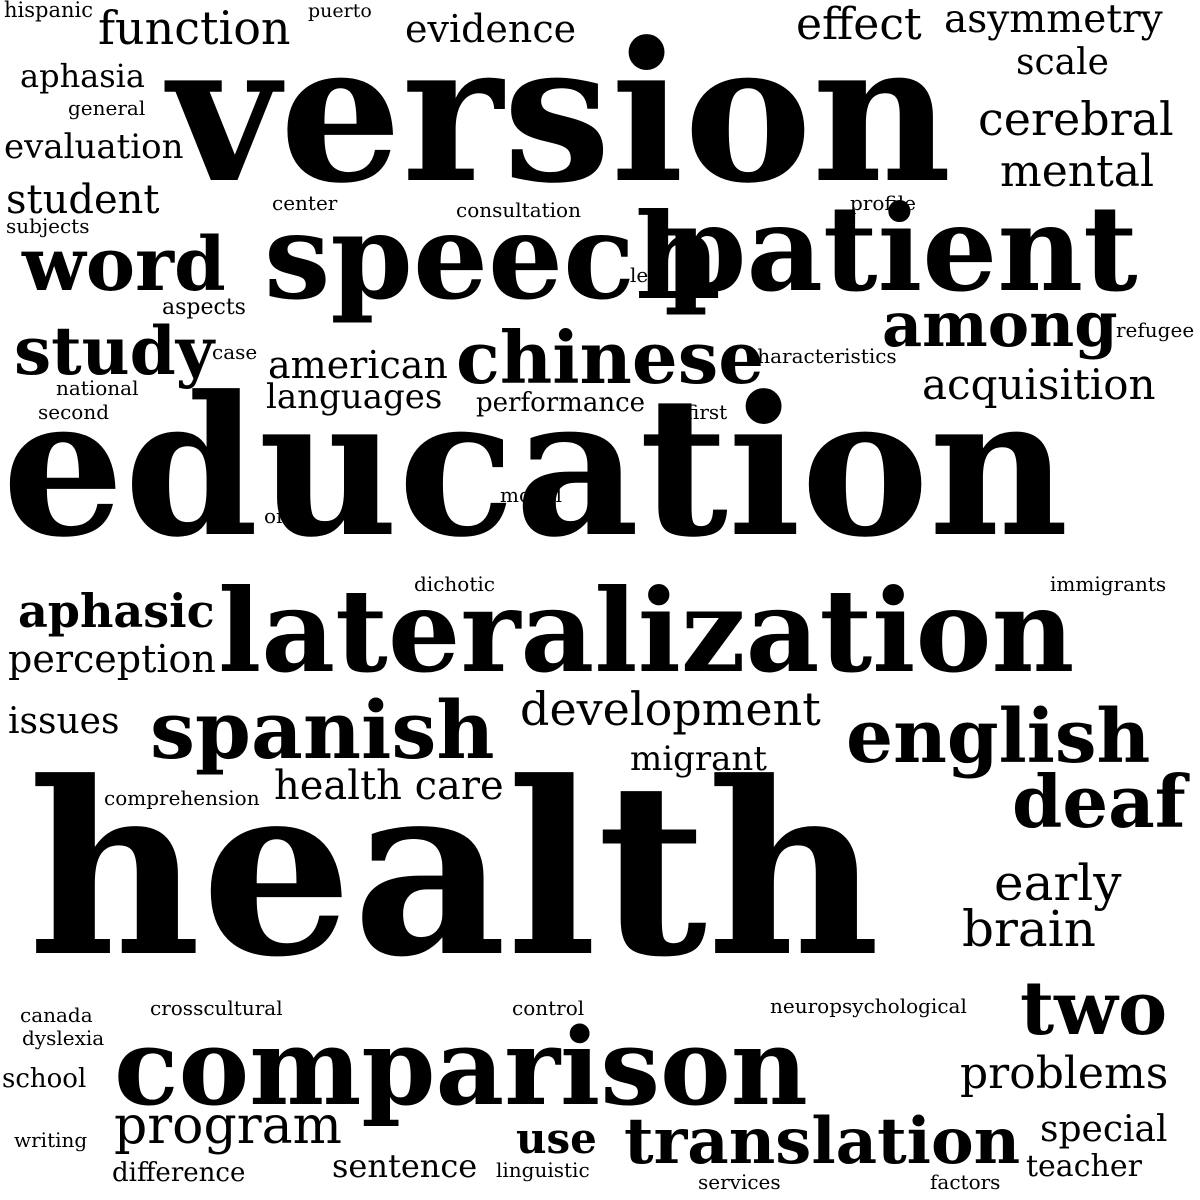  Describe the element at coordinates (454, 584) in the screenshot. I see `word-dichotic: dichotic` at that location.